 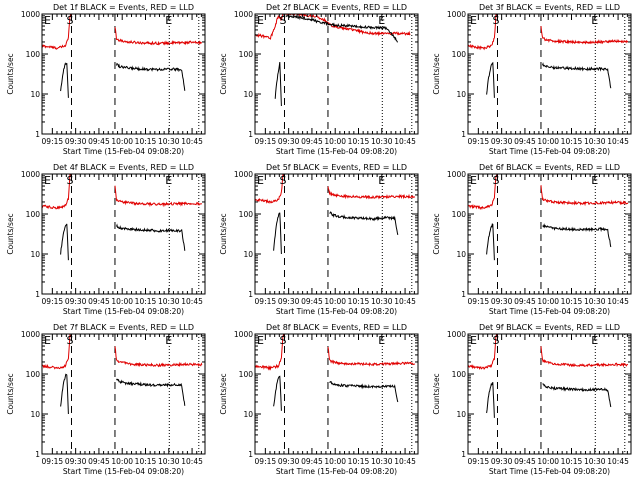 I want to click on chart-title: Det 4f BLACK = Events, RED = LLD, so click(x=123, y=167).